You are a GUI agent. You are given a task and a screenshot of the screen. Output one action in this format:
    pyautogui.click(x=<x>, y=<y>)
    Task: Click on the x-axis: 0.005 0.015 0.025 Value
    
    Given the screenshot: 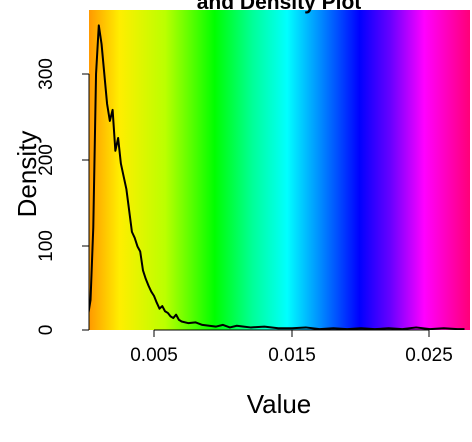 What is the action you would take?
    pyautogui.click(x=291, y=374)
    